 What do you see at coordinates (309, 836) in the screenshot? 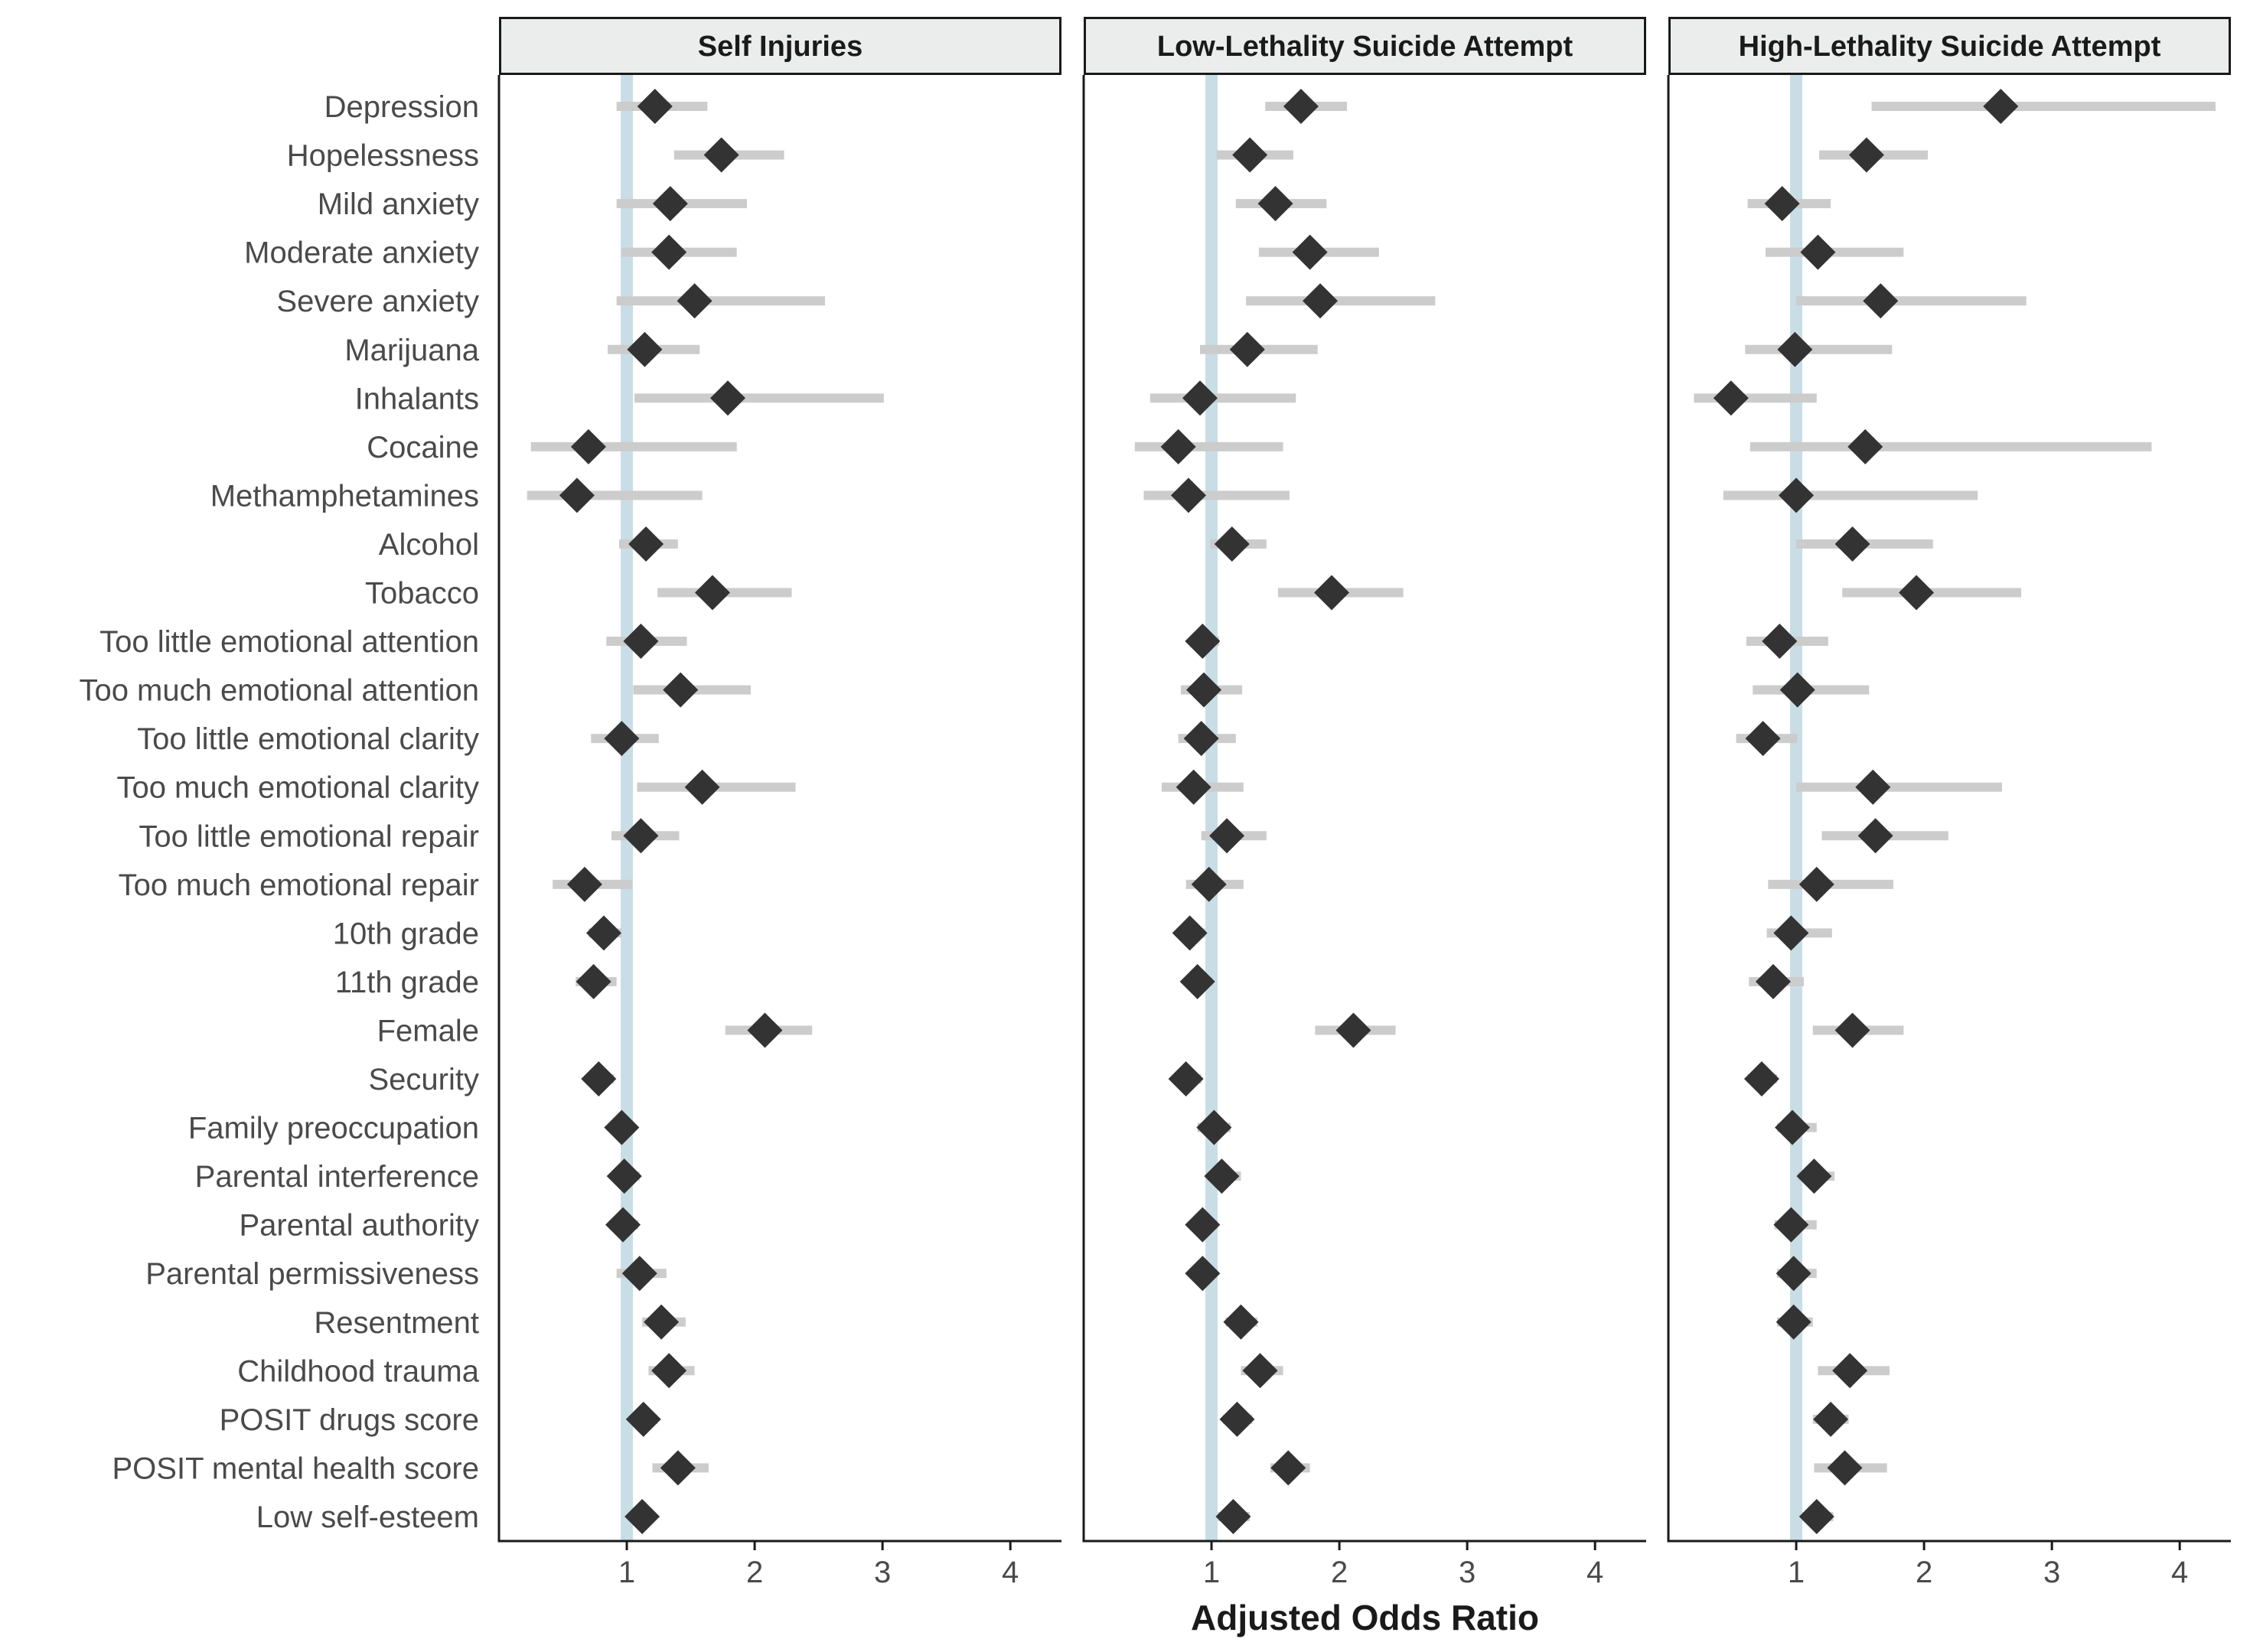
I see `row-label-too-little-emotional-repair: Too little emotional repair` at bounding box center [309, 836].